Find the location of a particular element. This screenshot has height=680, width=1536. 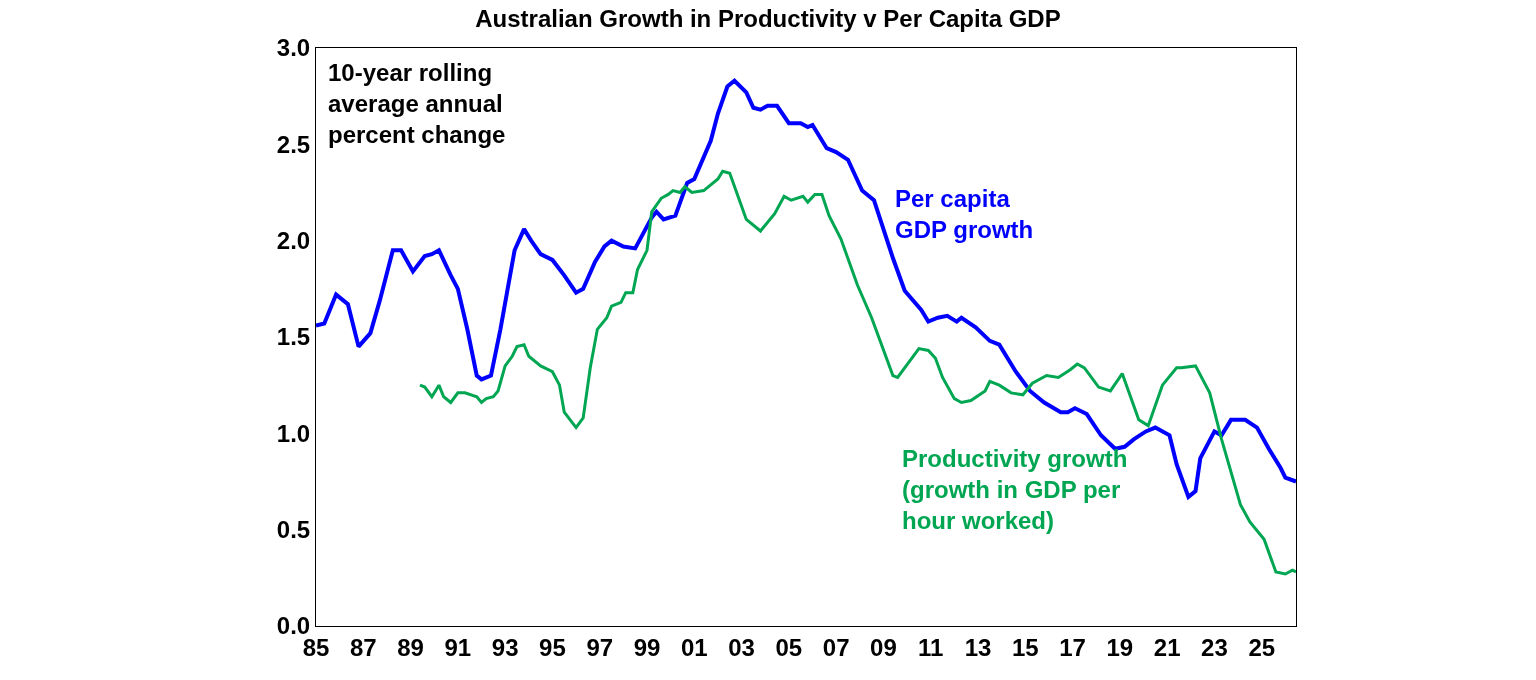

x-tick-label: 99 is located at coordinates (647, 647).